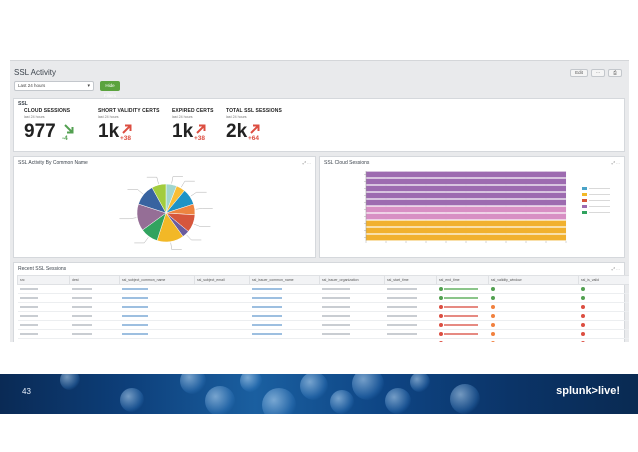 The height and width of the screenshot is (452, 638). What do you see at coordinates (65, 138) in the screenshot?
I see `kpi-delta: -4` at bounding box center [65, 138].